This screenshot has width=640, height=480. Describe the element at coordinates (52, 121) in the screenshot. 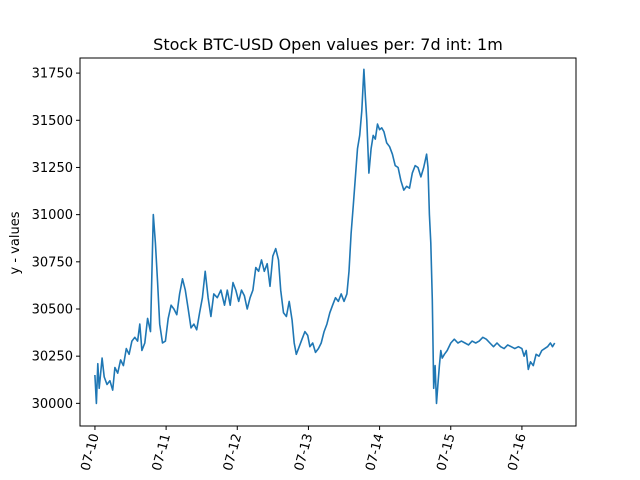

I see `y-tick-label: 31500` at that location.